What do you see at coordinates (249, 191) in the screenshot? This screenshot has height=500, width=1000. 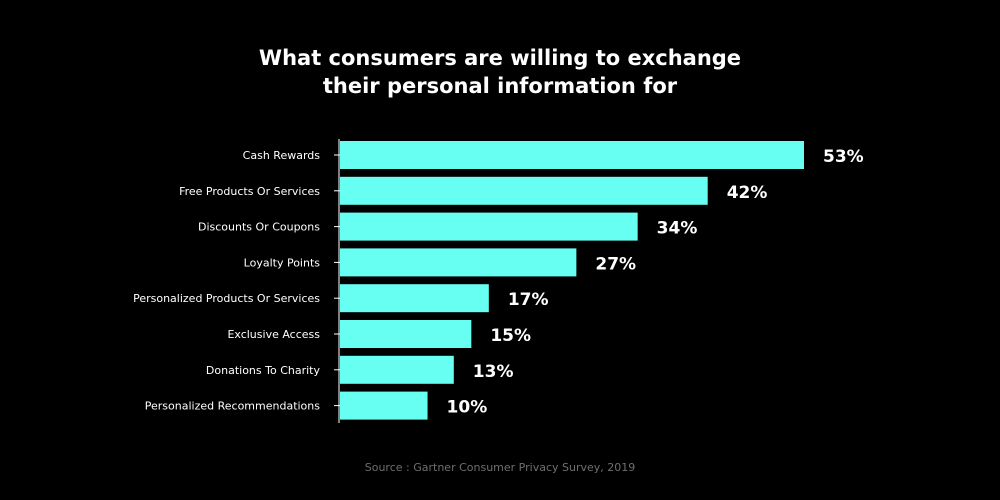 I see `category-label: Free Products Or Services` at bounding box center [249, 191].